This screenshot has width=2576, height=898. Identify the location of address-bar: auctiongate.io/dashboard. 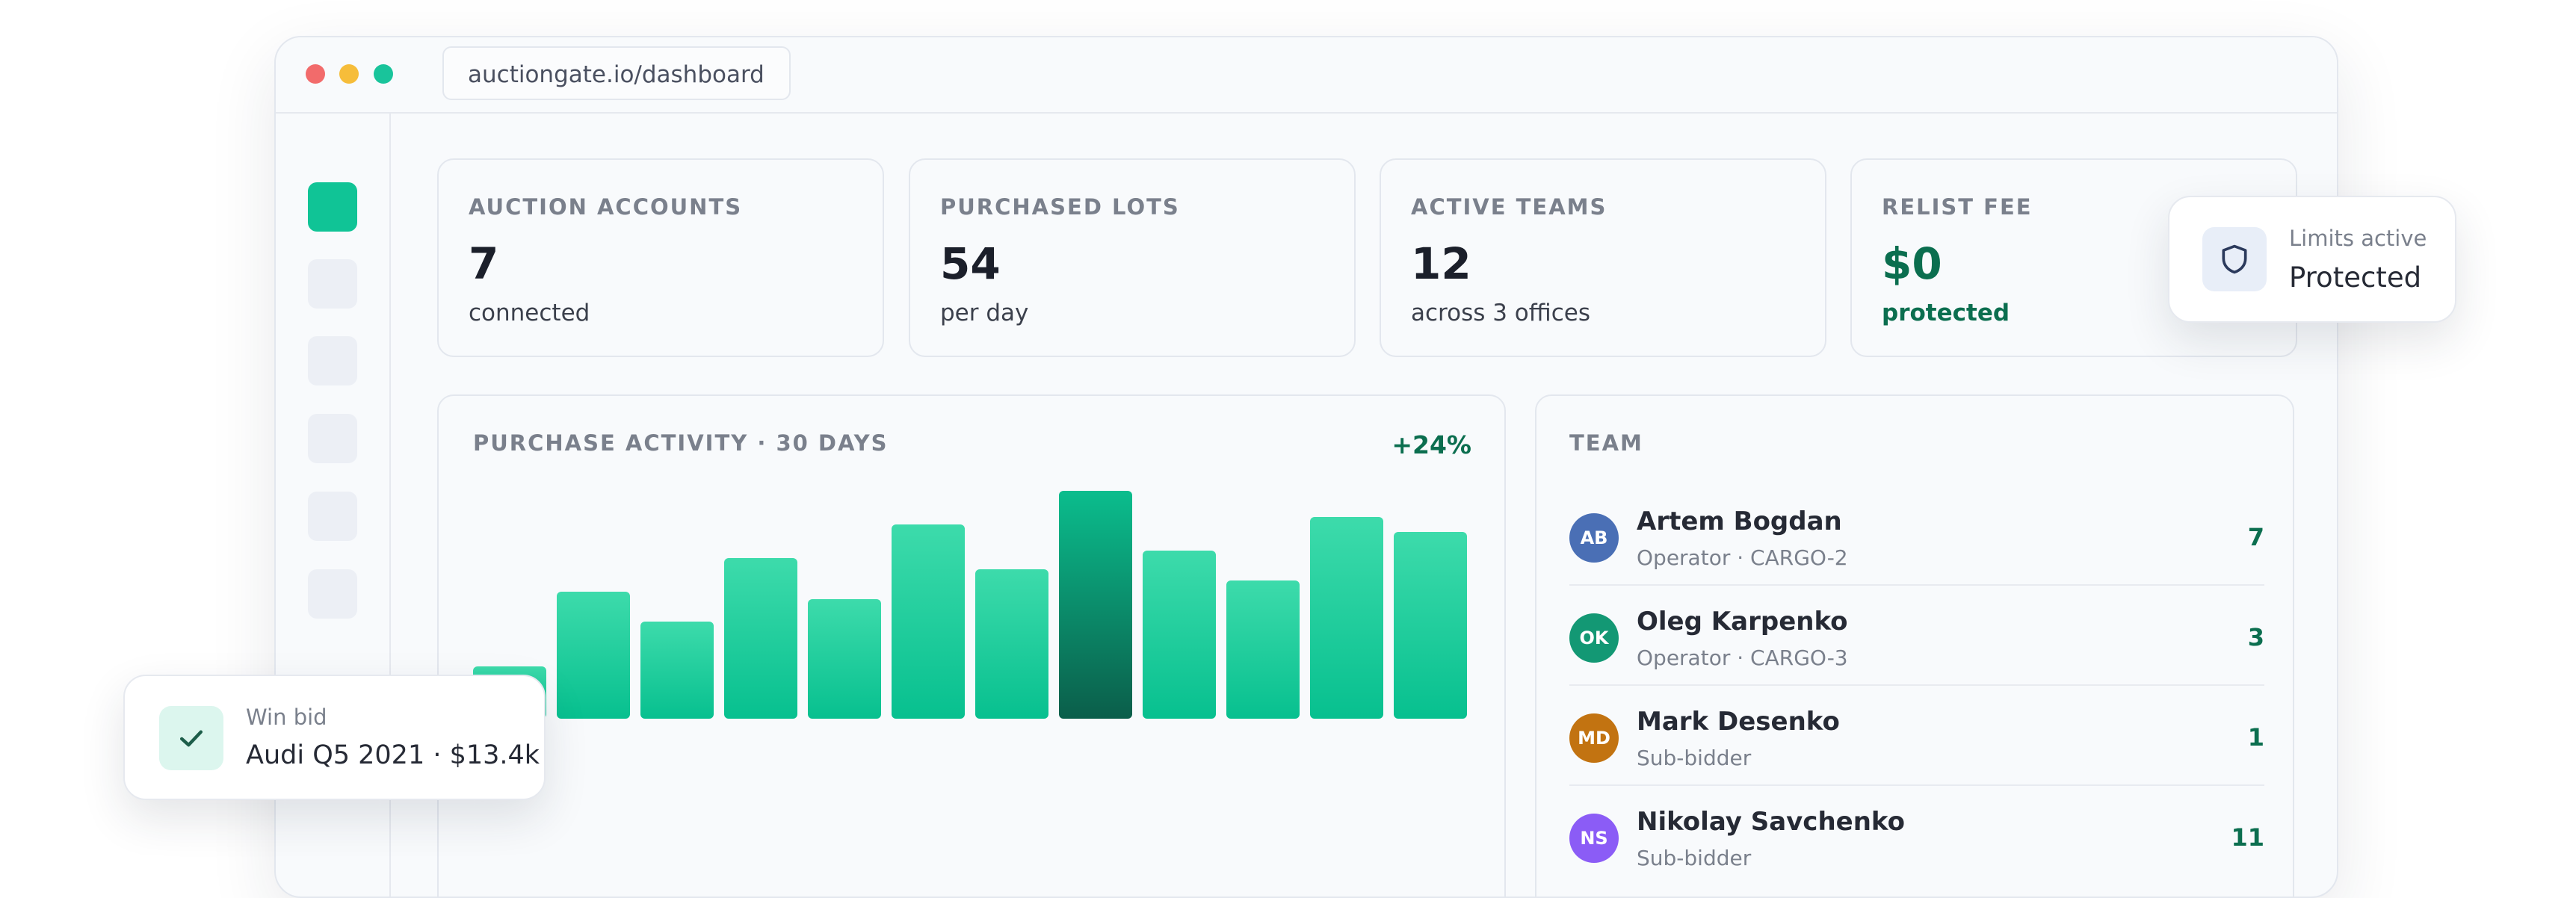
(617, 73).